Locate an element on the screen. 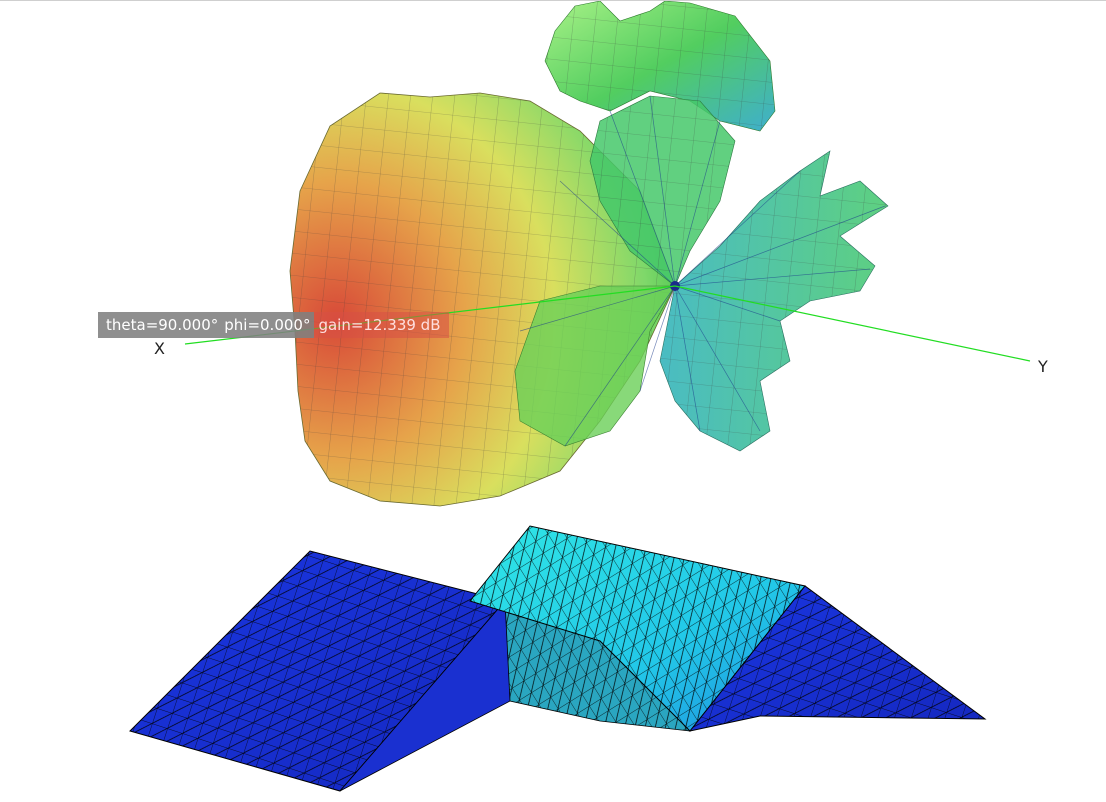 This screenshot has width=1106, height=802. theta-readout: theta=90.000° is located at coordinates (162, 325).